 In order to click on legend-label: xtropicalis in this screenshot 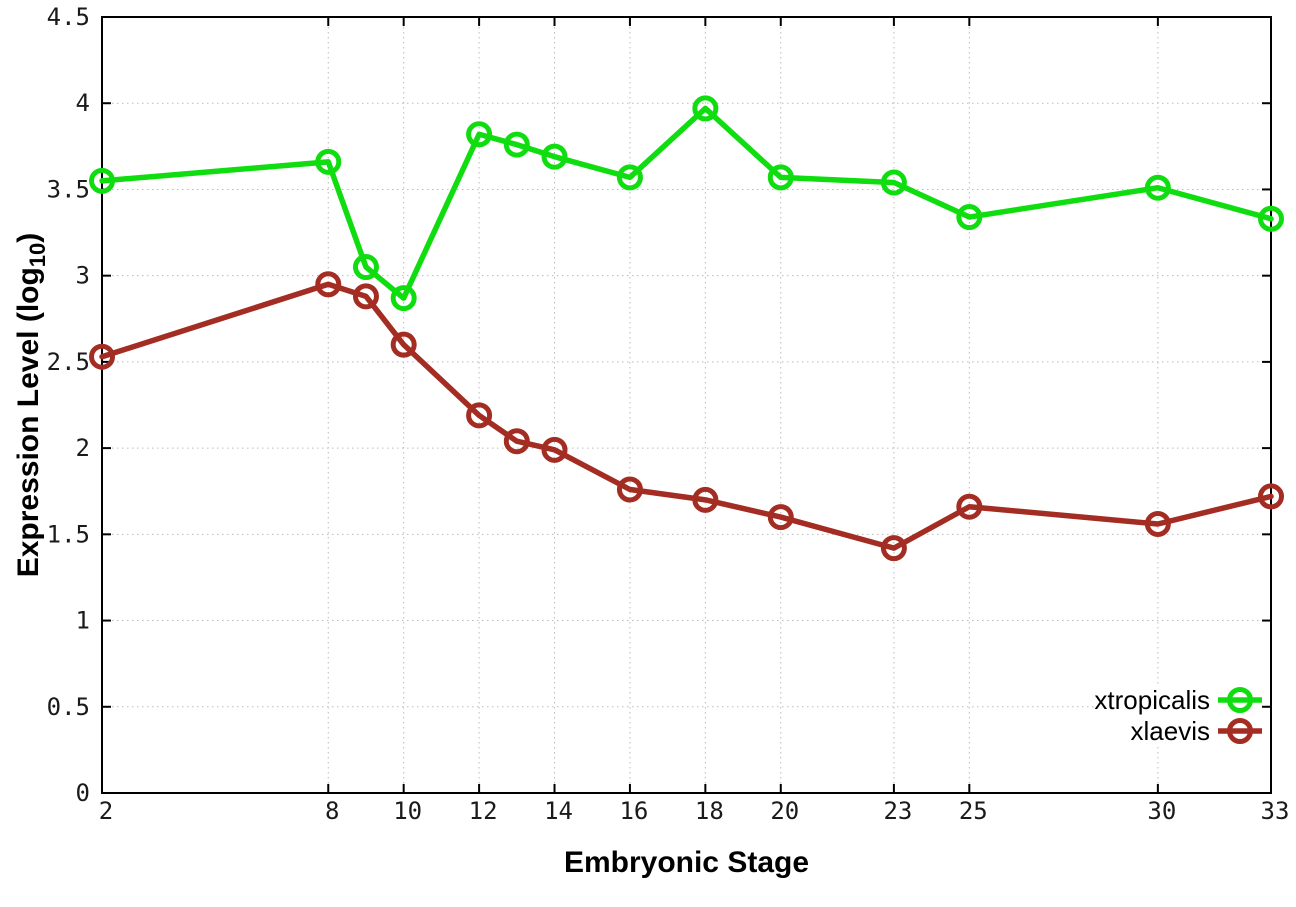, I will do `click(1152, 700)`.